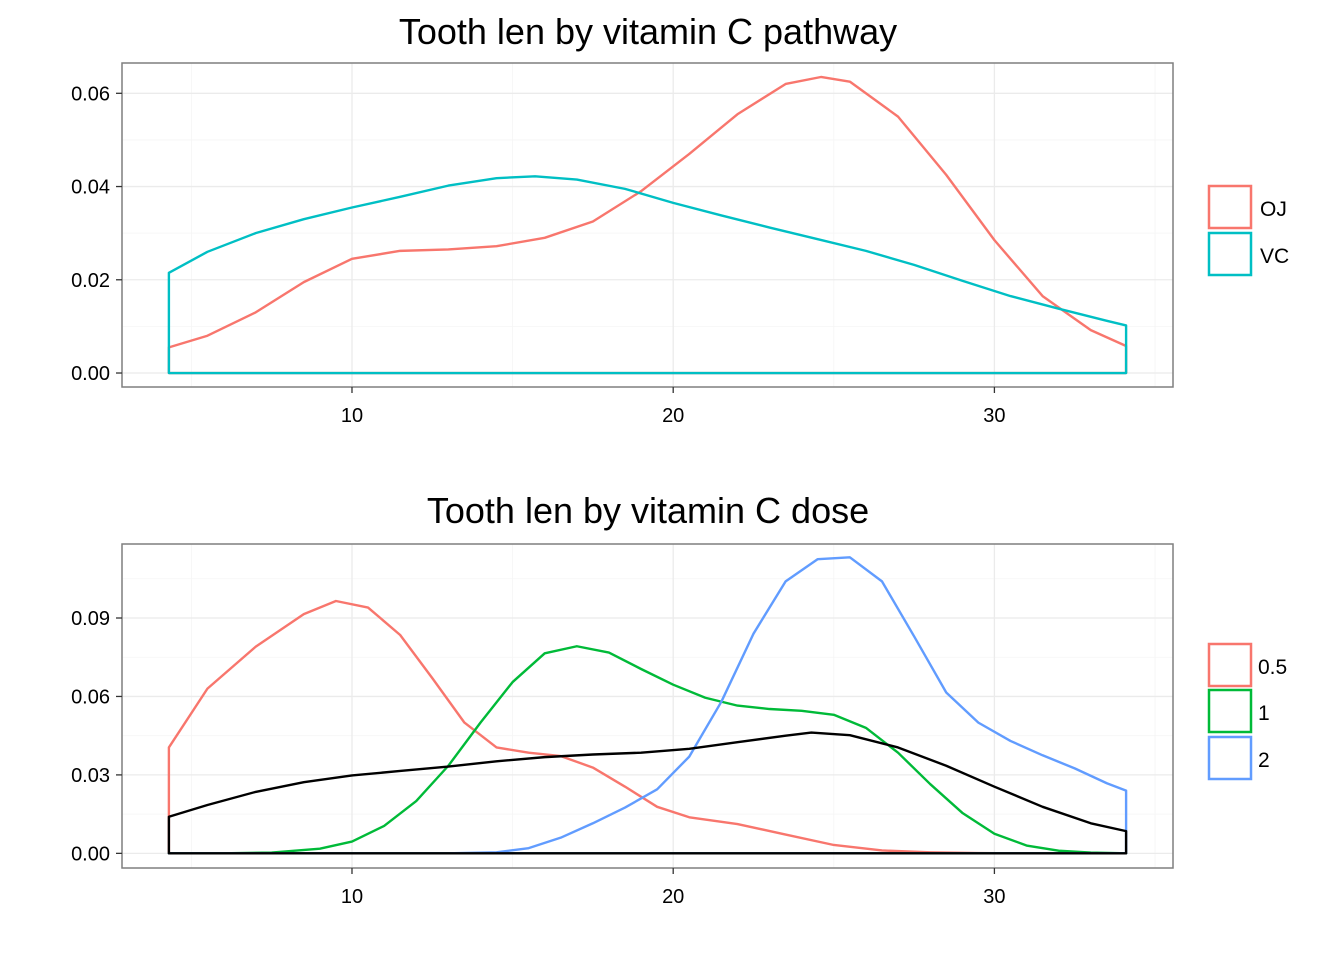 This screenshot has width=1344, height=960. Describe the element at coordinates (90, 619) in the screenshot. I see `y-tick-label: 0.09` at that location.